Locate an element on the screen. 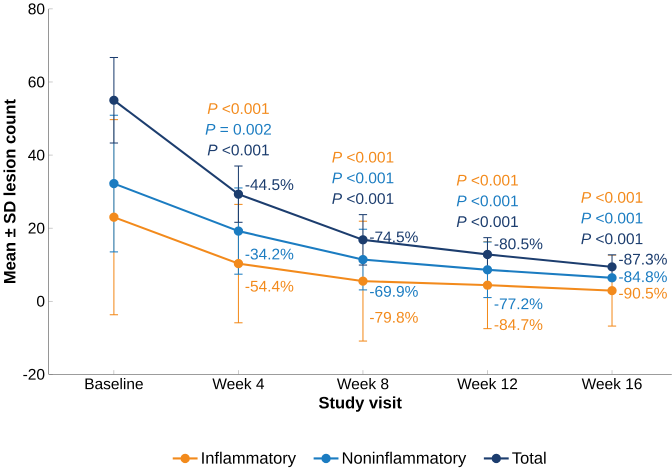 This screenshot has height=469, width=672. y-tick-label: -20 is located at coordinates (33, 374).